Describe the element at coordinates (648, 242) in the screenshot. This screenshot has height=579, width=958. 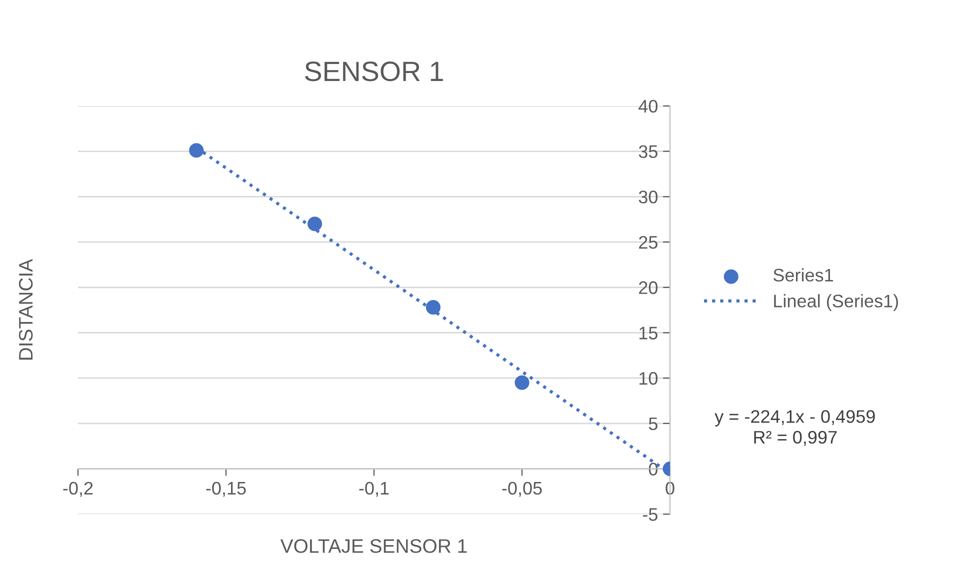
I see `y-tick-label: 25` at that location.